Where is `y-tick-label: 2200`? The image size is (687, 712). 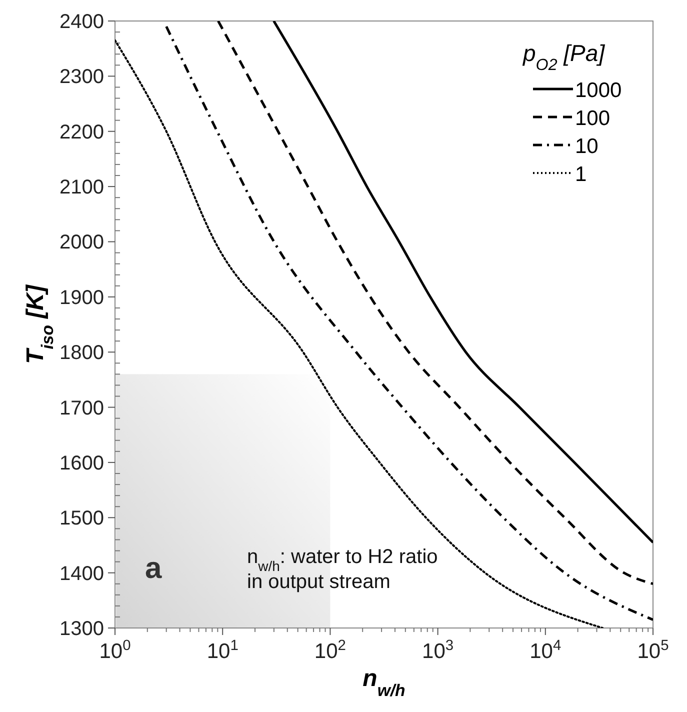
y-tick-label: 2200 is located at coordinates (82, 132).